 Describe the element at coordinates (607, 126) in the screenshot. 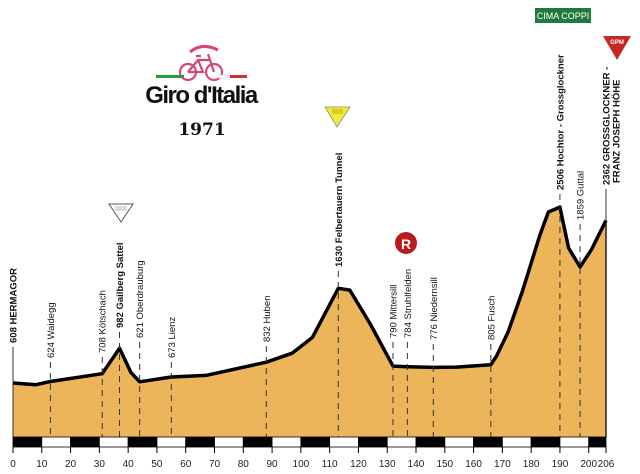

I see `stop-label: 2362 GROSSGLOCKNER -` at that location.